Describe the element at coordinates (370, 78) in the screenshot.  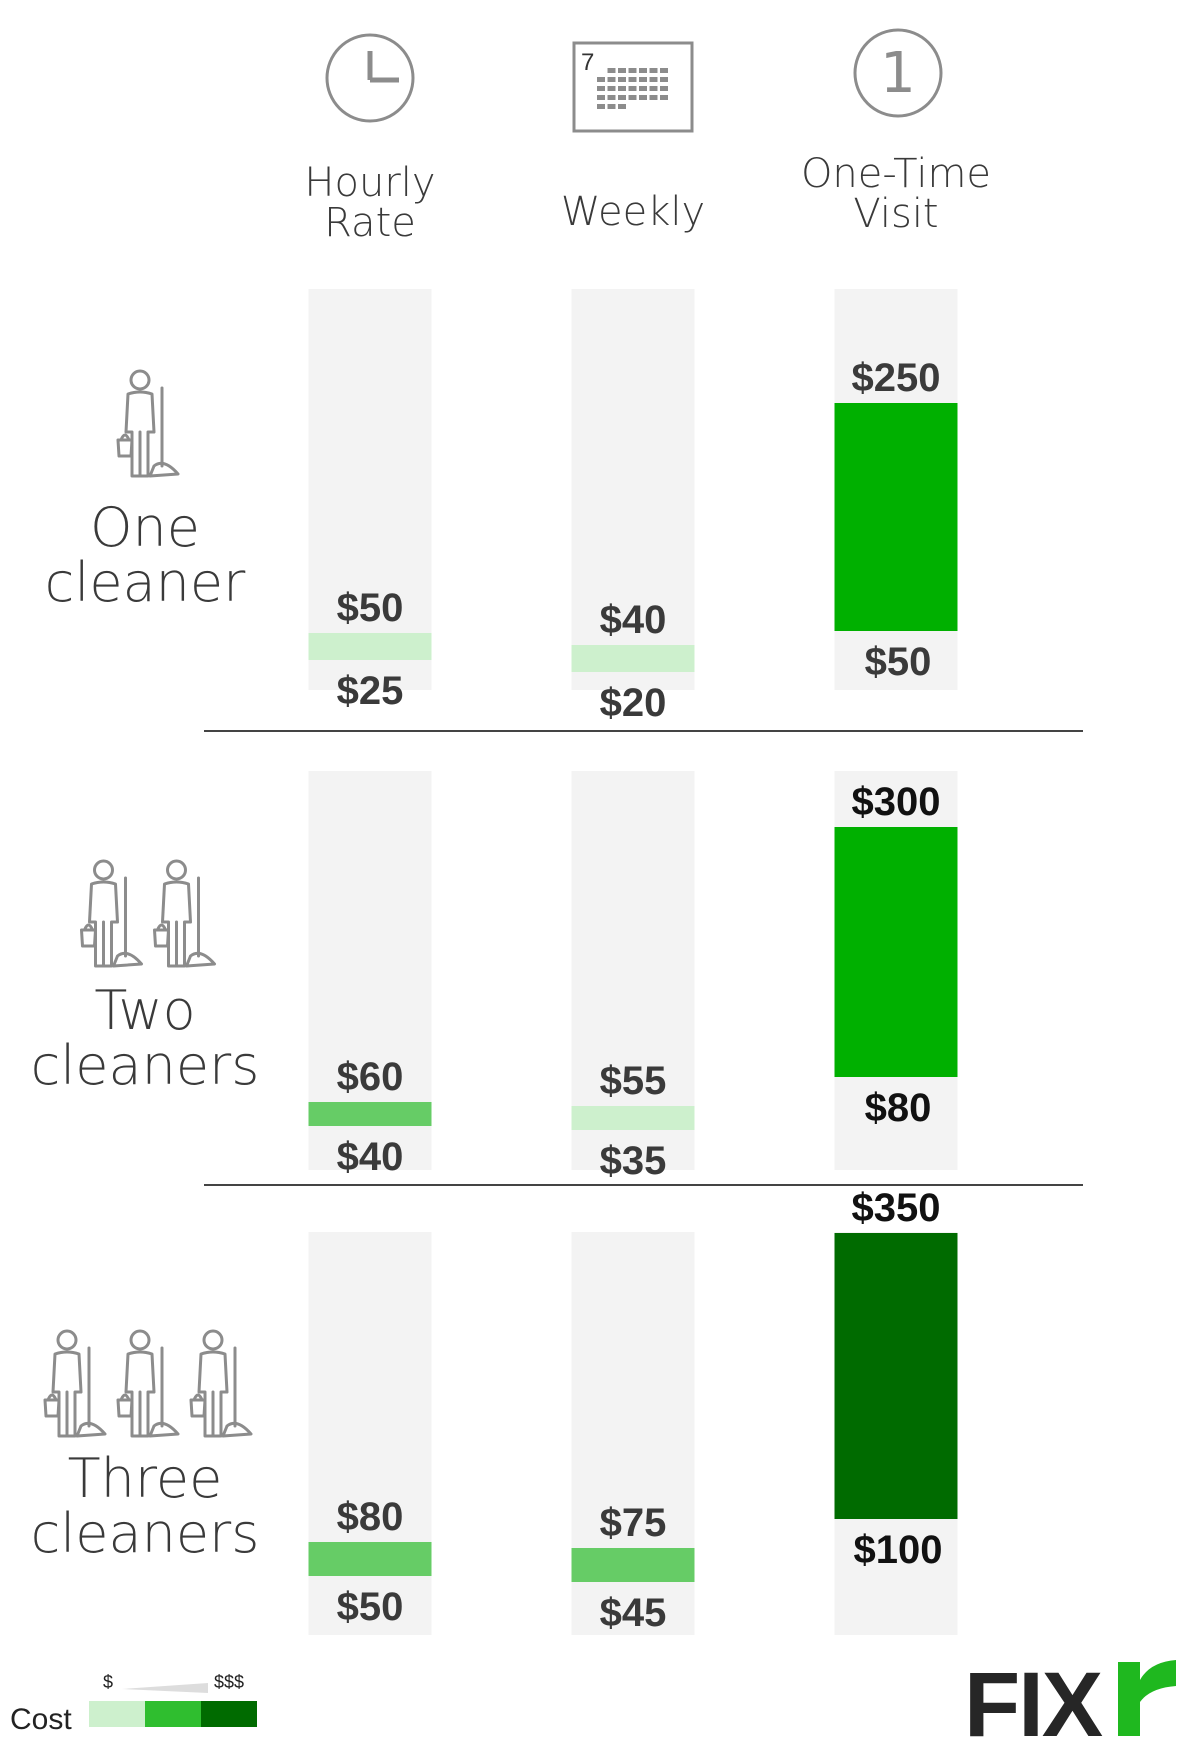
I see `clock-icon` at that location.